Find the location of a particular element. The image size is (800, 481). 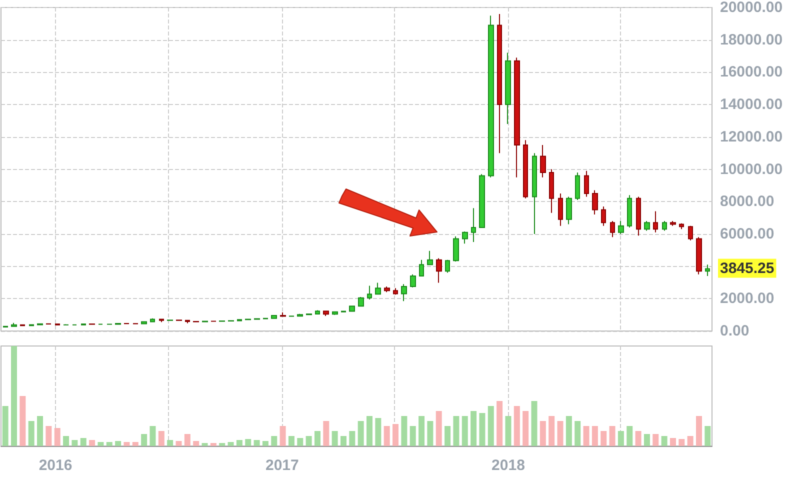

y-tick-label: 6000.00 is located at coordinates (747, 233).